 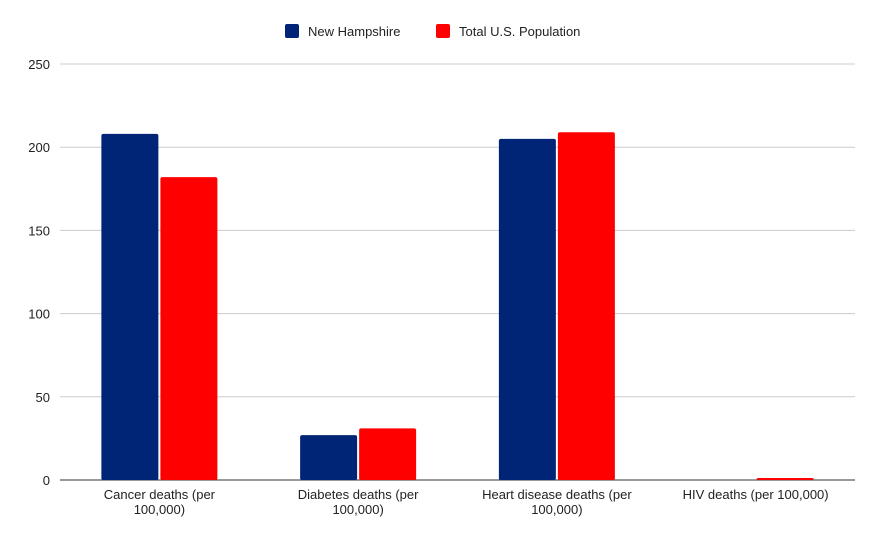 What do you see at coordinates (557, 494) in the screenshot?
I see `x-tick-label: Heart disease deaths (per` at bounding box center [557, 494].